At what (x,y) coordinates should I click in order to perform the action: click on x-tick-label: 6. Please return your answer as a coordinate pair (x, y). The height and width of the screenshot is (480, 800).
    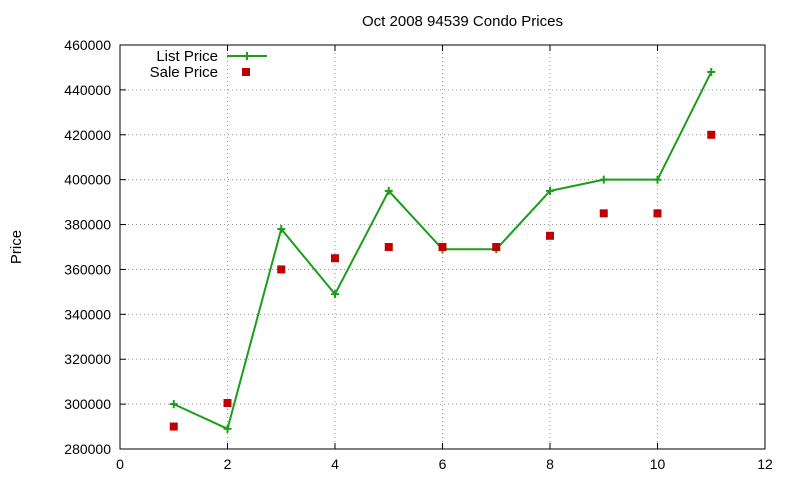
    Looking at the image, I should click on (443, 464).